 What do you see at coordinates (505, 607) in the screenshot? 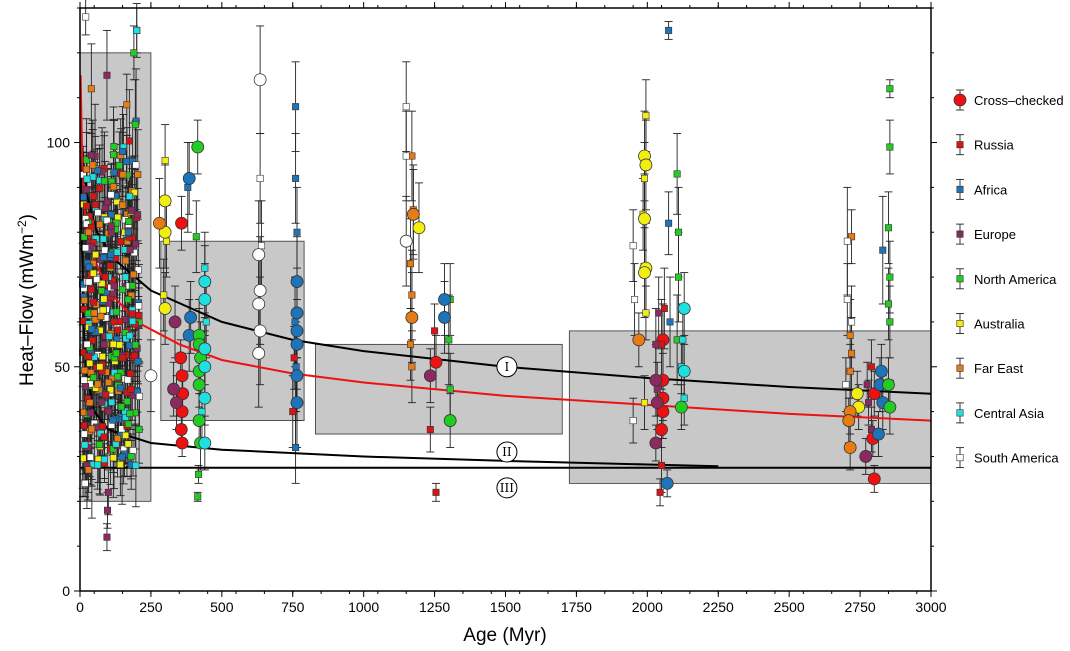
I see `x-tick-label: 1500` at bounding box center [505, 607].